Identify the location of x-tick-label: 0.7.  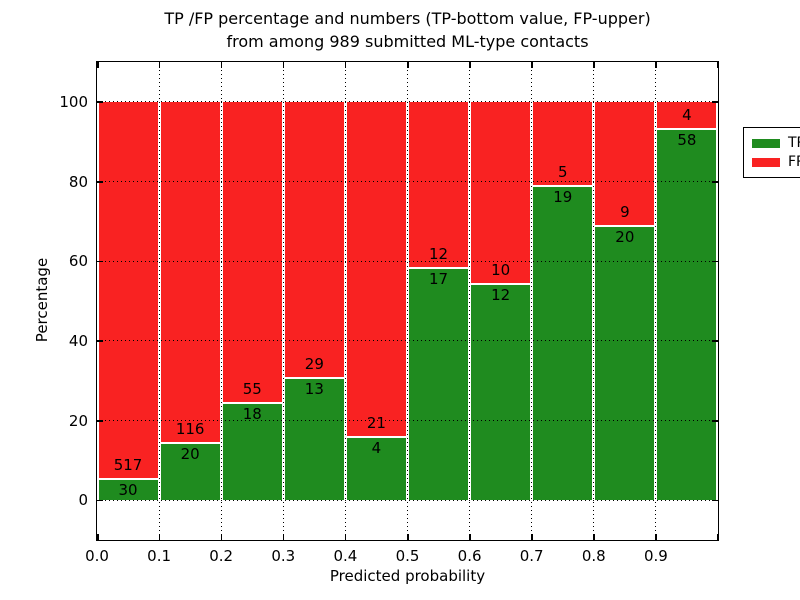
(531, 556).